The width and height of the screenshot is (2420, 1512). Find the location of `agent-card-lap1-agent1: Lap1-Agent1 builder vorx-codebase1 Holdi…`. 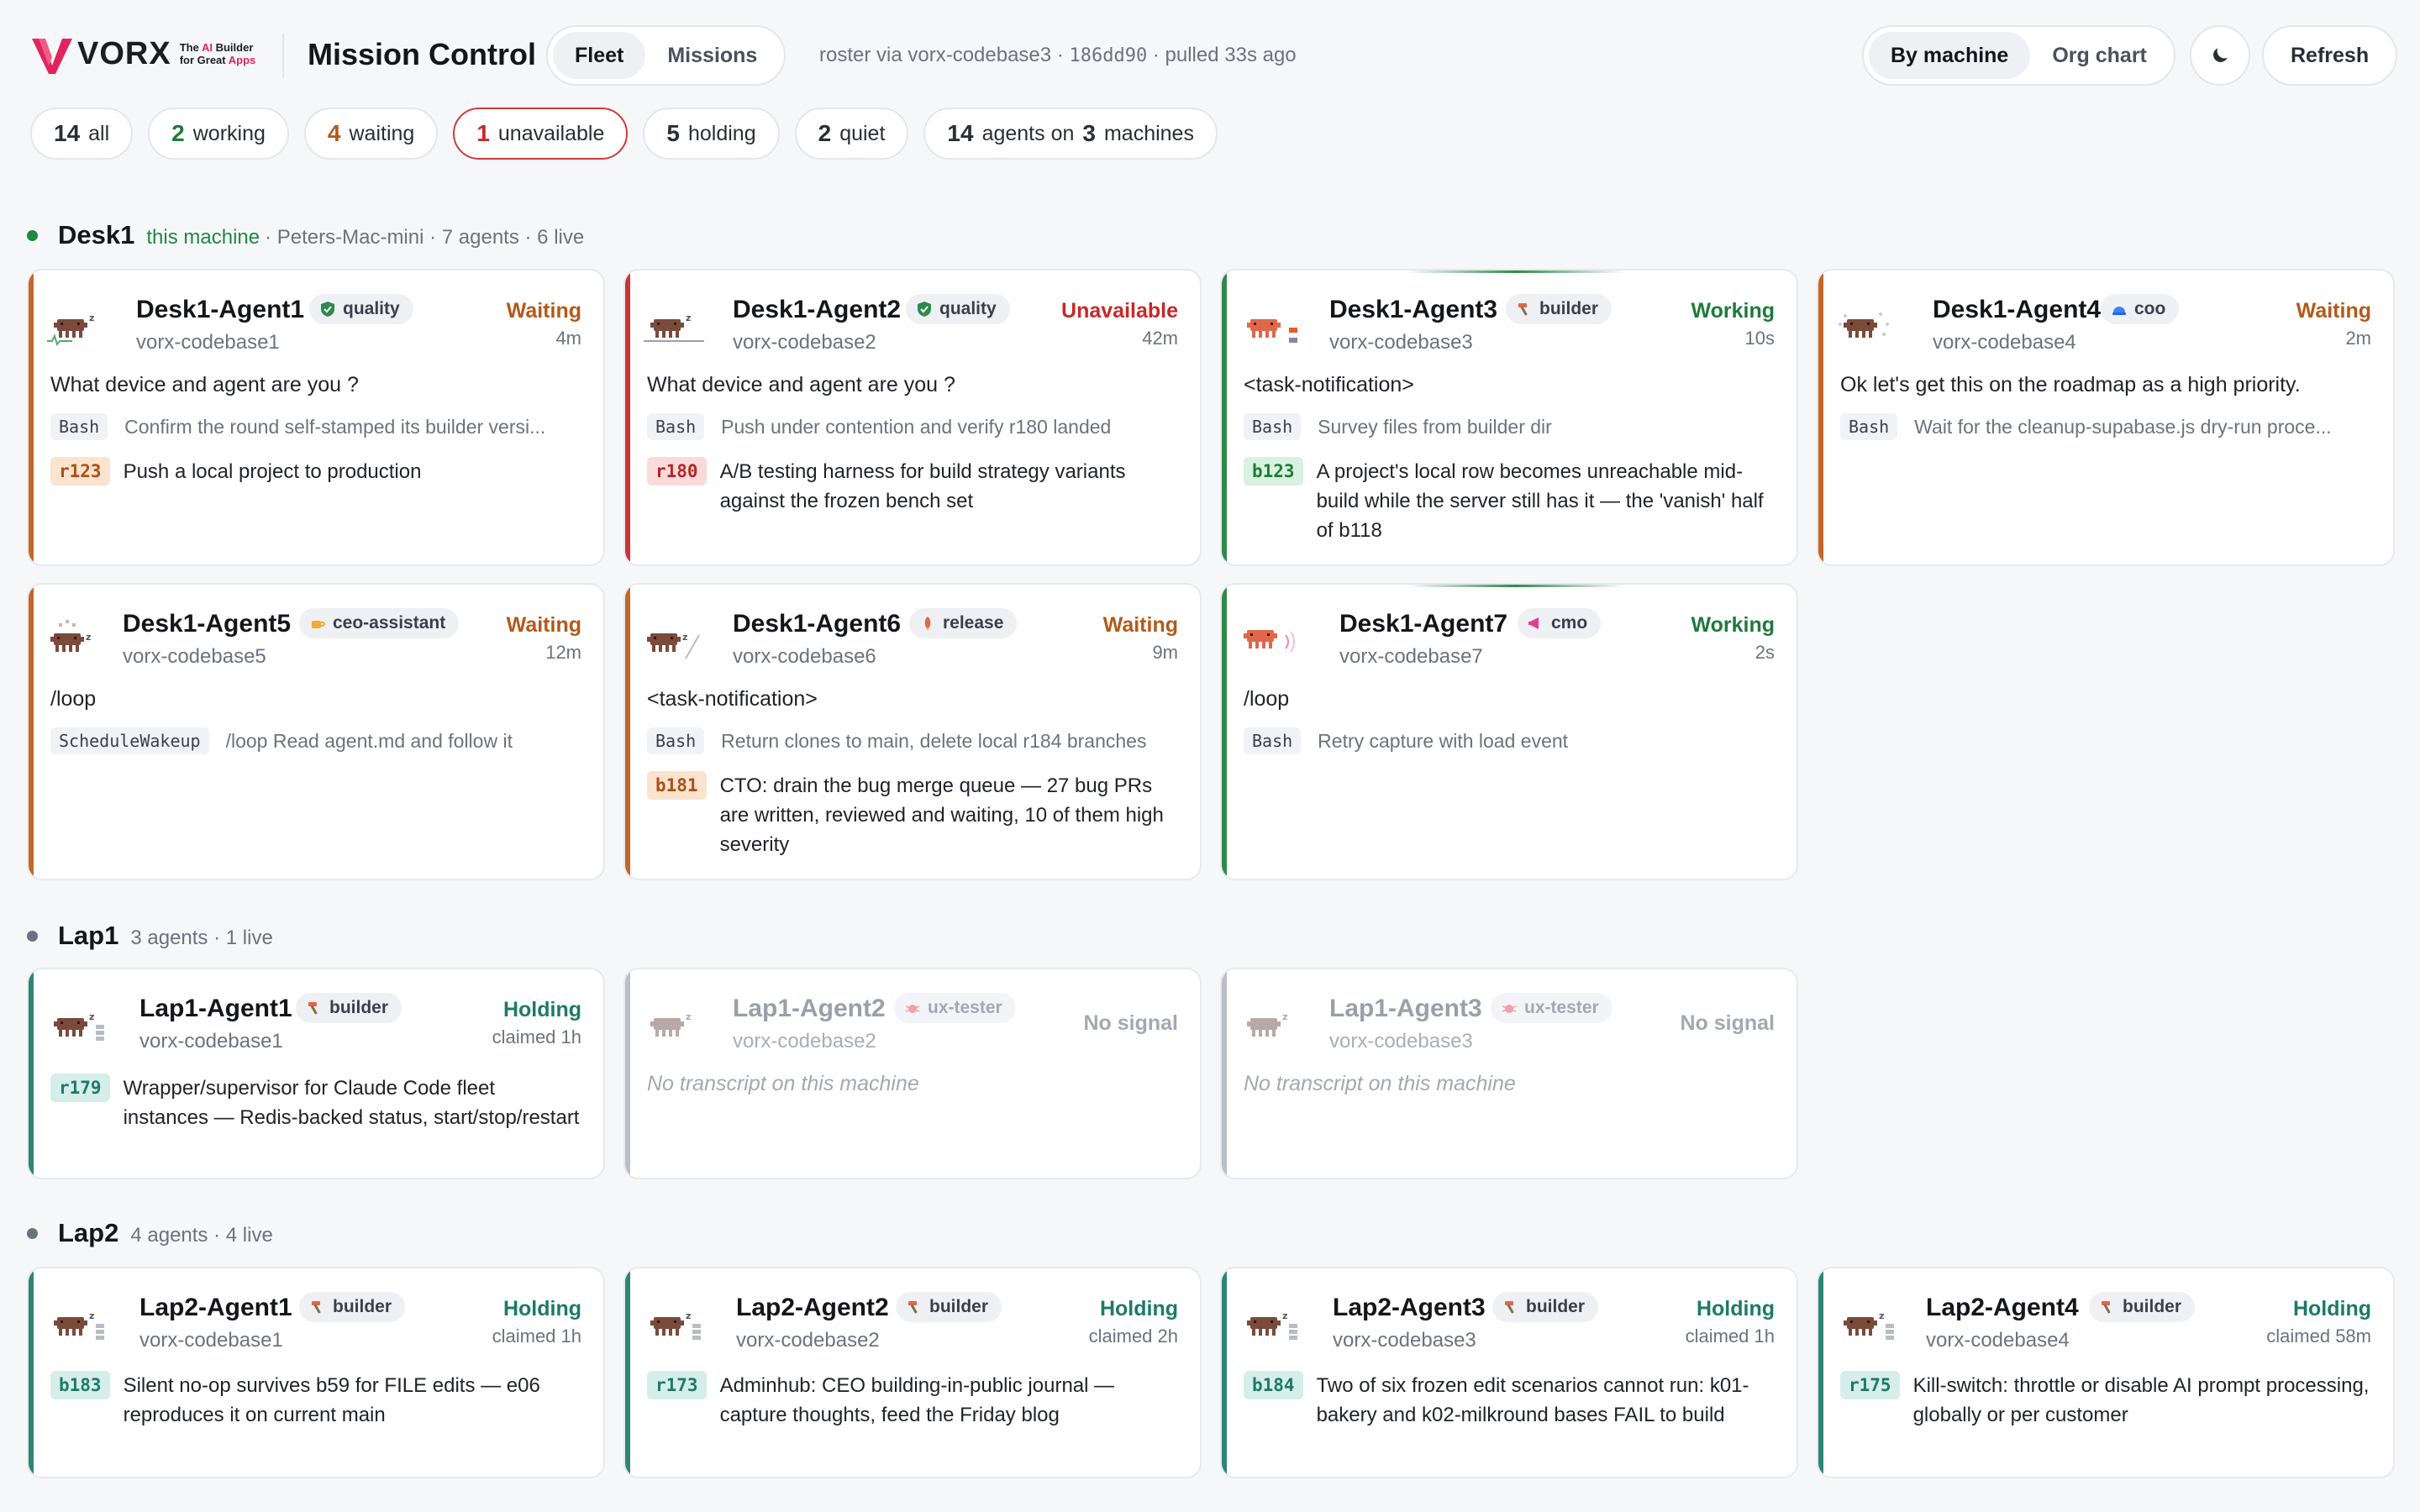

agent-card-lap1-agent1: Lap1-Agent1 builder vorx-codebase1 Holdi… is located at coordinates (316, 1073).